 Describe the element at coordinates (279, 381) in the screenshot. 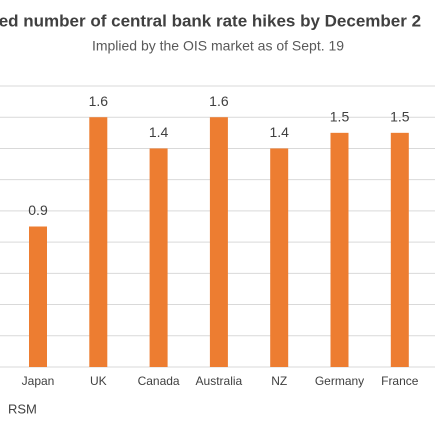

I see `x-tick-label: NZ` at that location.